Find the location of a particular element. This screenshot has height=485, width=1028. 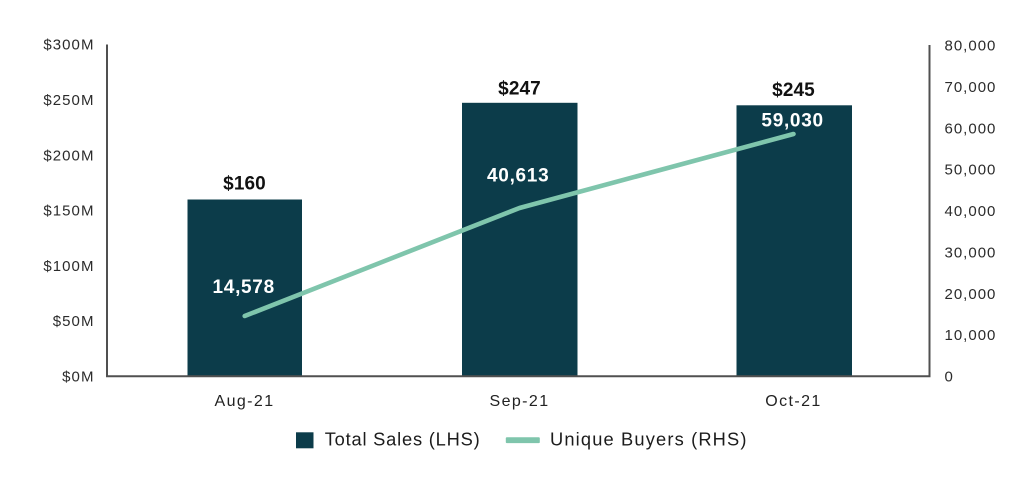

svg-text: $100M is located at coordinates (68, 266).